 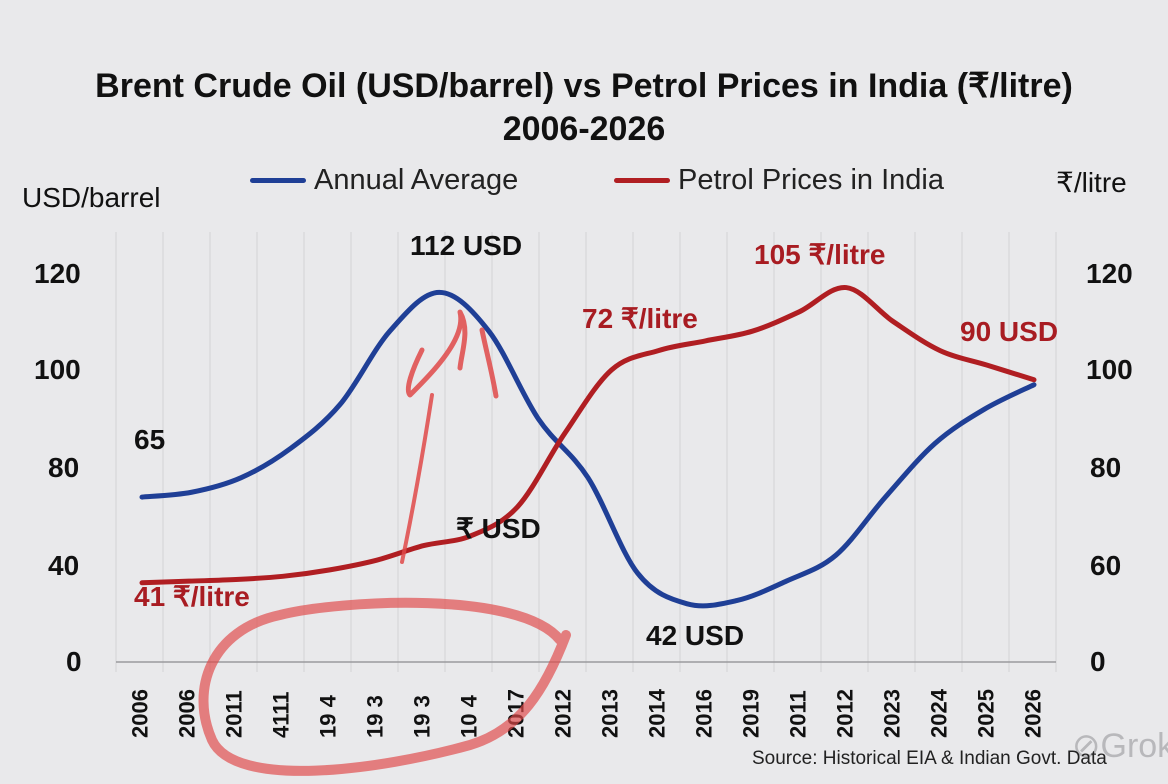 I want to click on legend-2: Petrol Prices in India, so click(x=779, y=180).